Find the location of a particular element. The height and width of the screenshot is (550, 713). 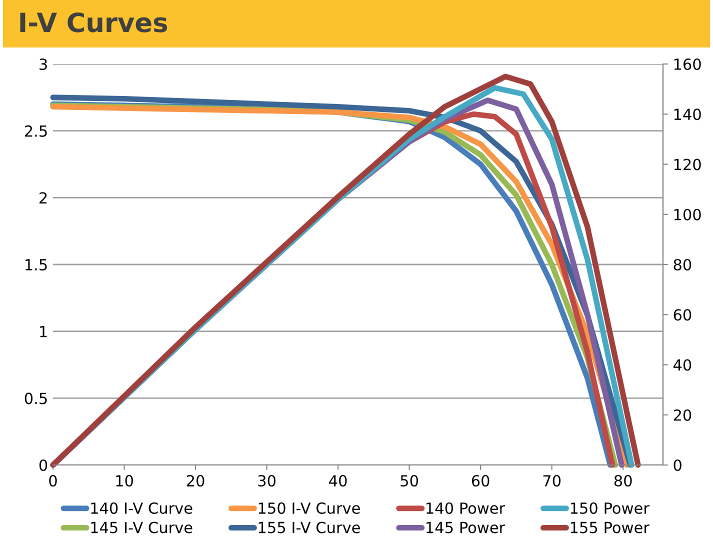

legend-label: 140 I-V Curve is located at coordinates (141, 508).